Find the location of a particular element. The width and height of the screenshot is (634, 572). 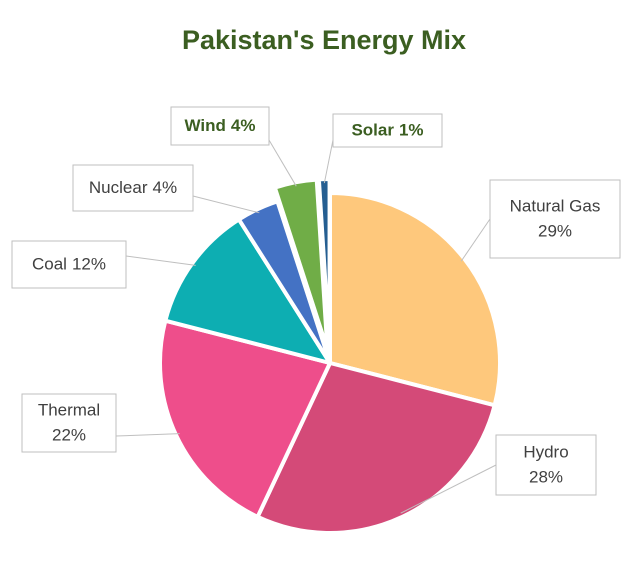

slice-label: Hydro is located at coordinates (545, 451).